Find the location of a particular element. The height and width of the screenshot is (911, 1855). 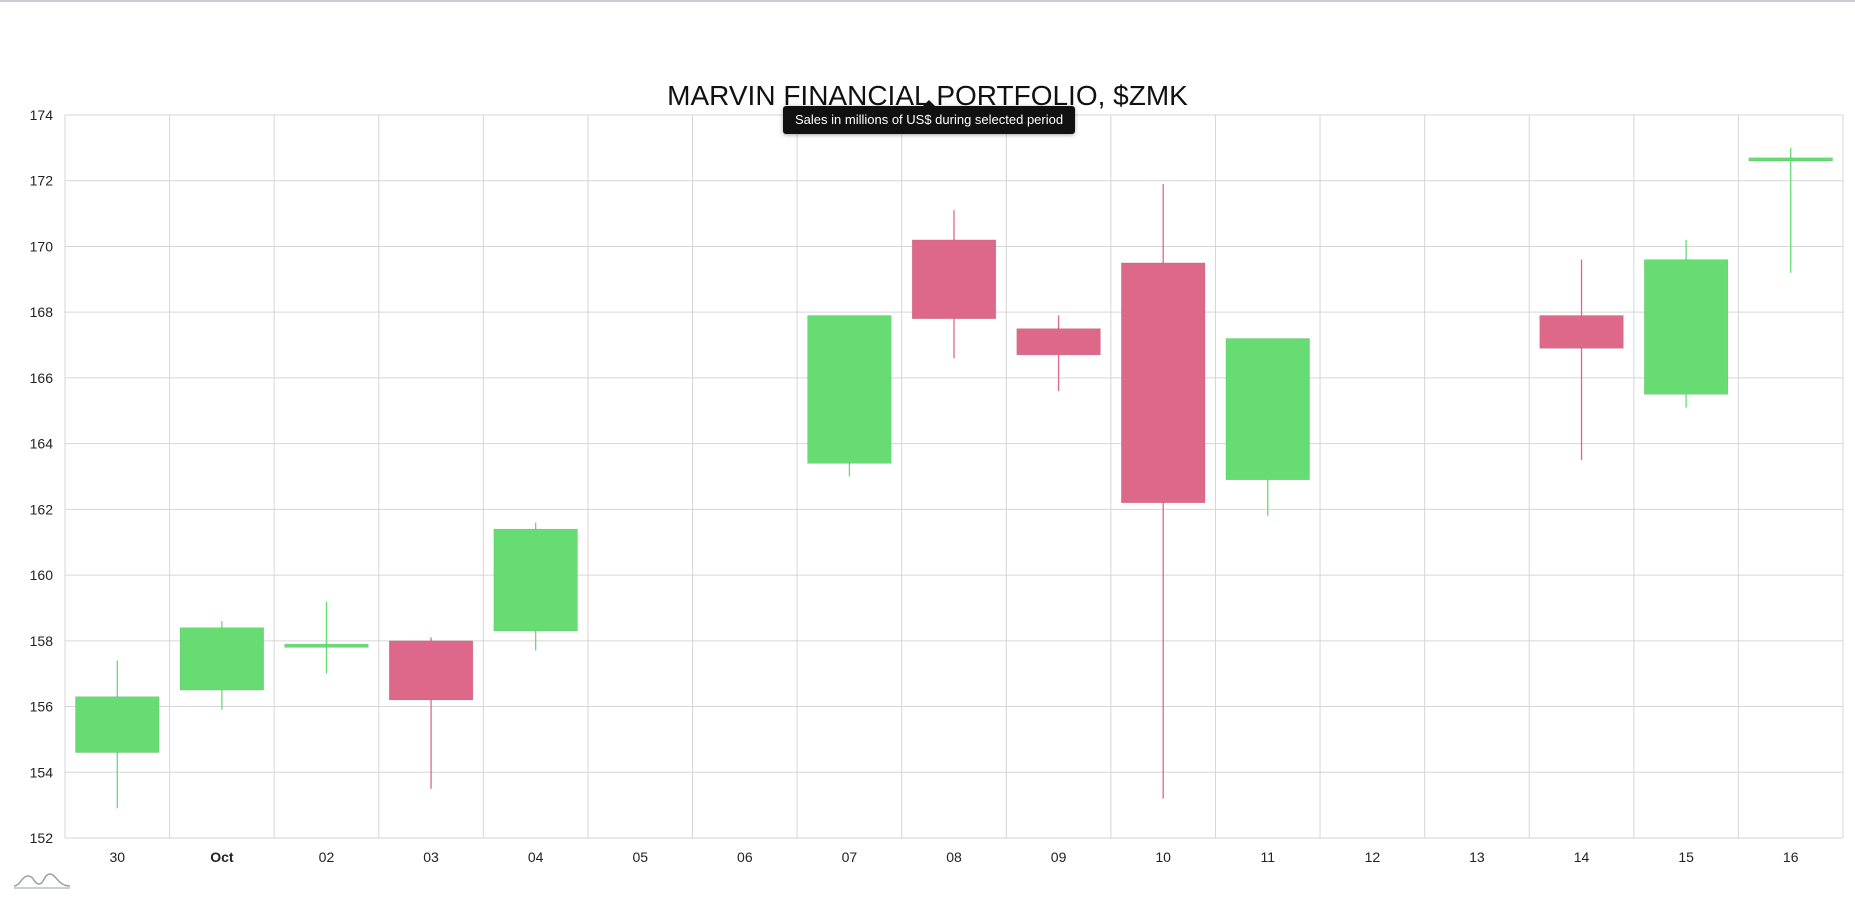

y-tick-label: 152 is located at coordinates (42, 838).